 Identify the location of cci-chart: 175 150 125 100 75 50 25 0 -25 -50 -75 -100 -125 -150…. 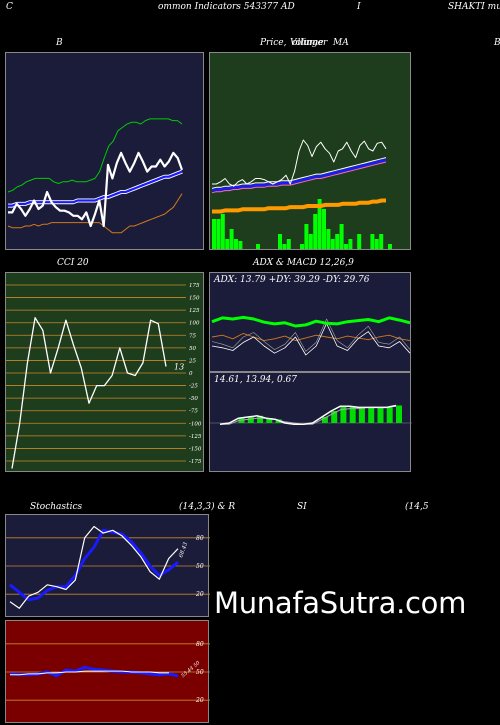
(104, 376).